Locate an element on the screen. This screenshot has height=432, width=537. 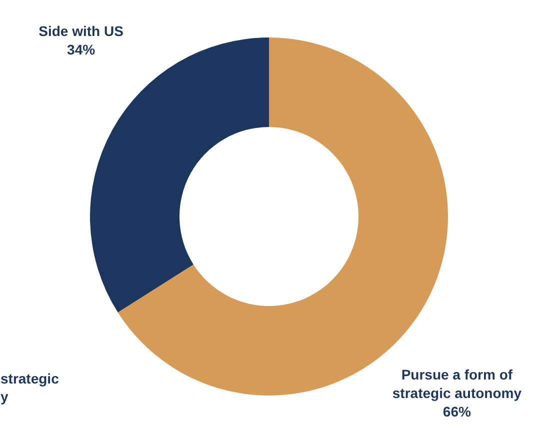
slice-label: Pursue a form of strategic autonomy is located at coordinates (457, 383).